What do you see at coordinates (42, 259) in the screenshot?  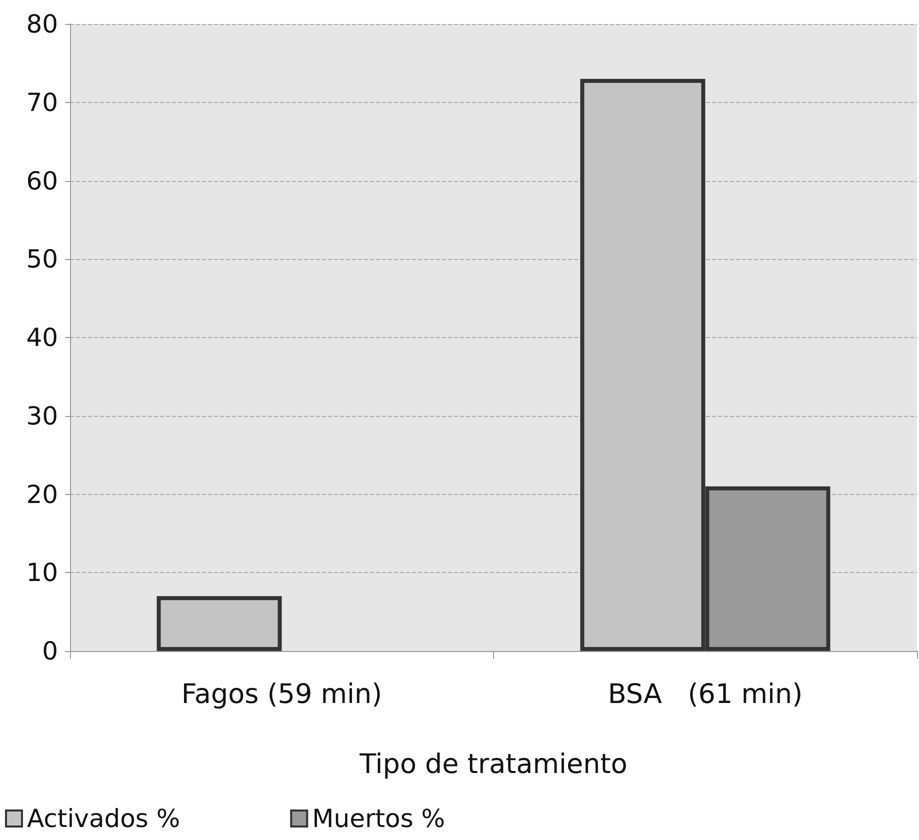 I see `y-tick-label: 50` at bounding box center [42, 259].